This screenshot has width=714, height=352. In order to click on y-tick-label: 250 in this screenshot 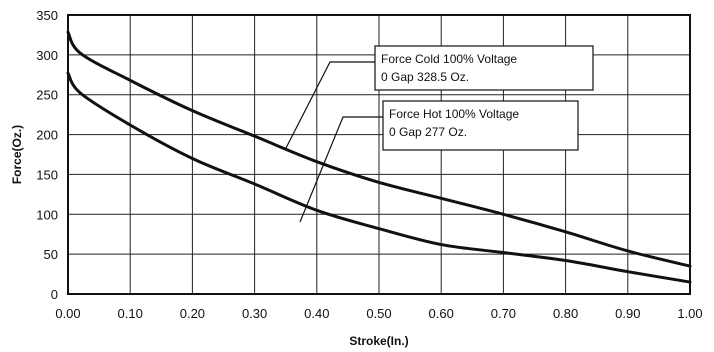, I will do `click(47, 95)`.